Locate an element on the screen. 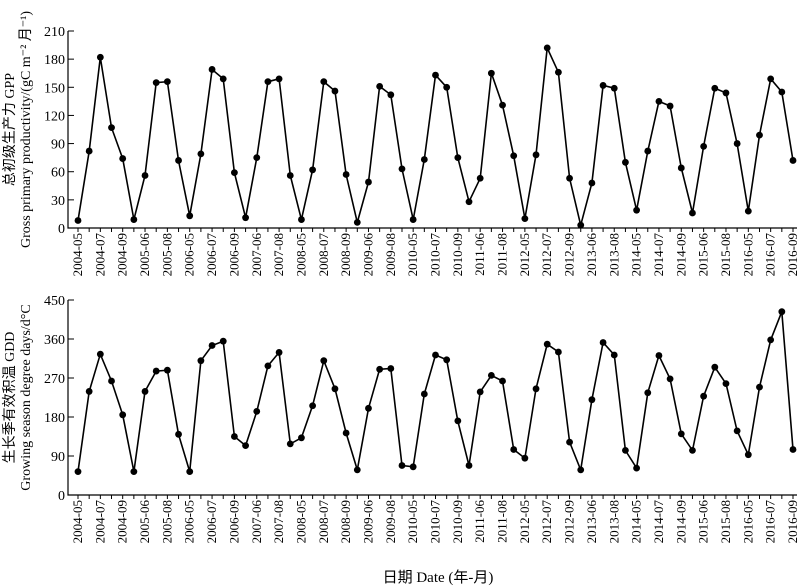  y-axis-title-cn: 总初级生产力 GPP is located at coordinates (9, 129).